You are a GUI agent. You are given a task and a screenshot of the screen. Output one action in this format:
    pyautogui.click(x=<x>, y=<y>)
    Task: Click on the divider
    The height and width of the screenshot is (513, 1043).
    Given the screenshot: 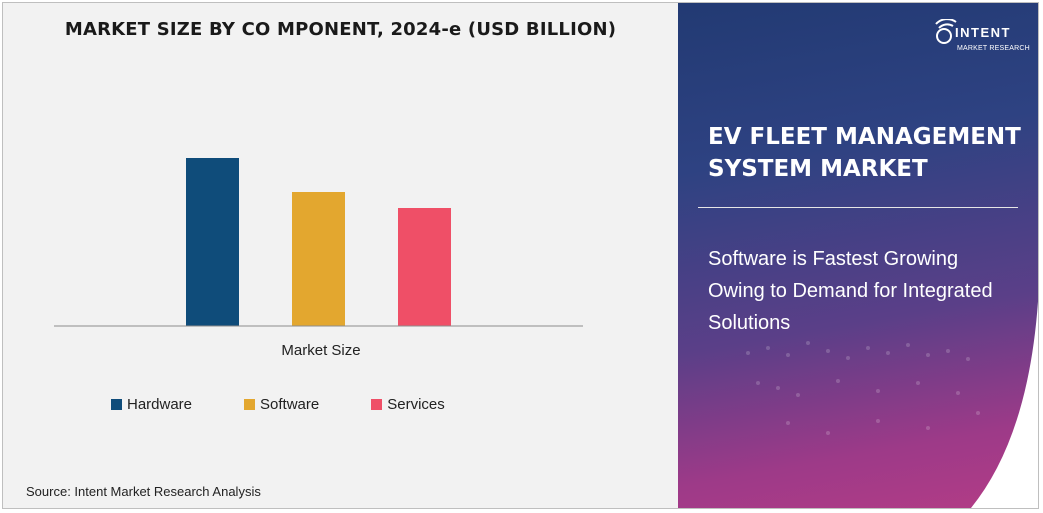 What is the action you would take?
    pyautogui.click(x=858, y=207)
    